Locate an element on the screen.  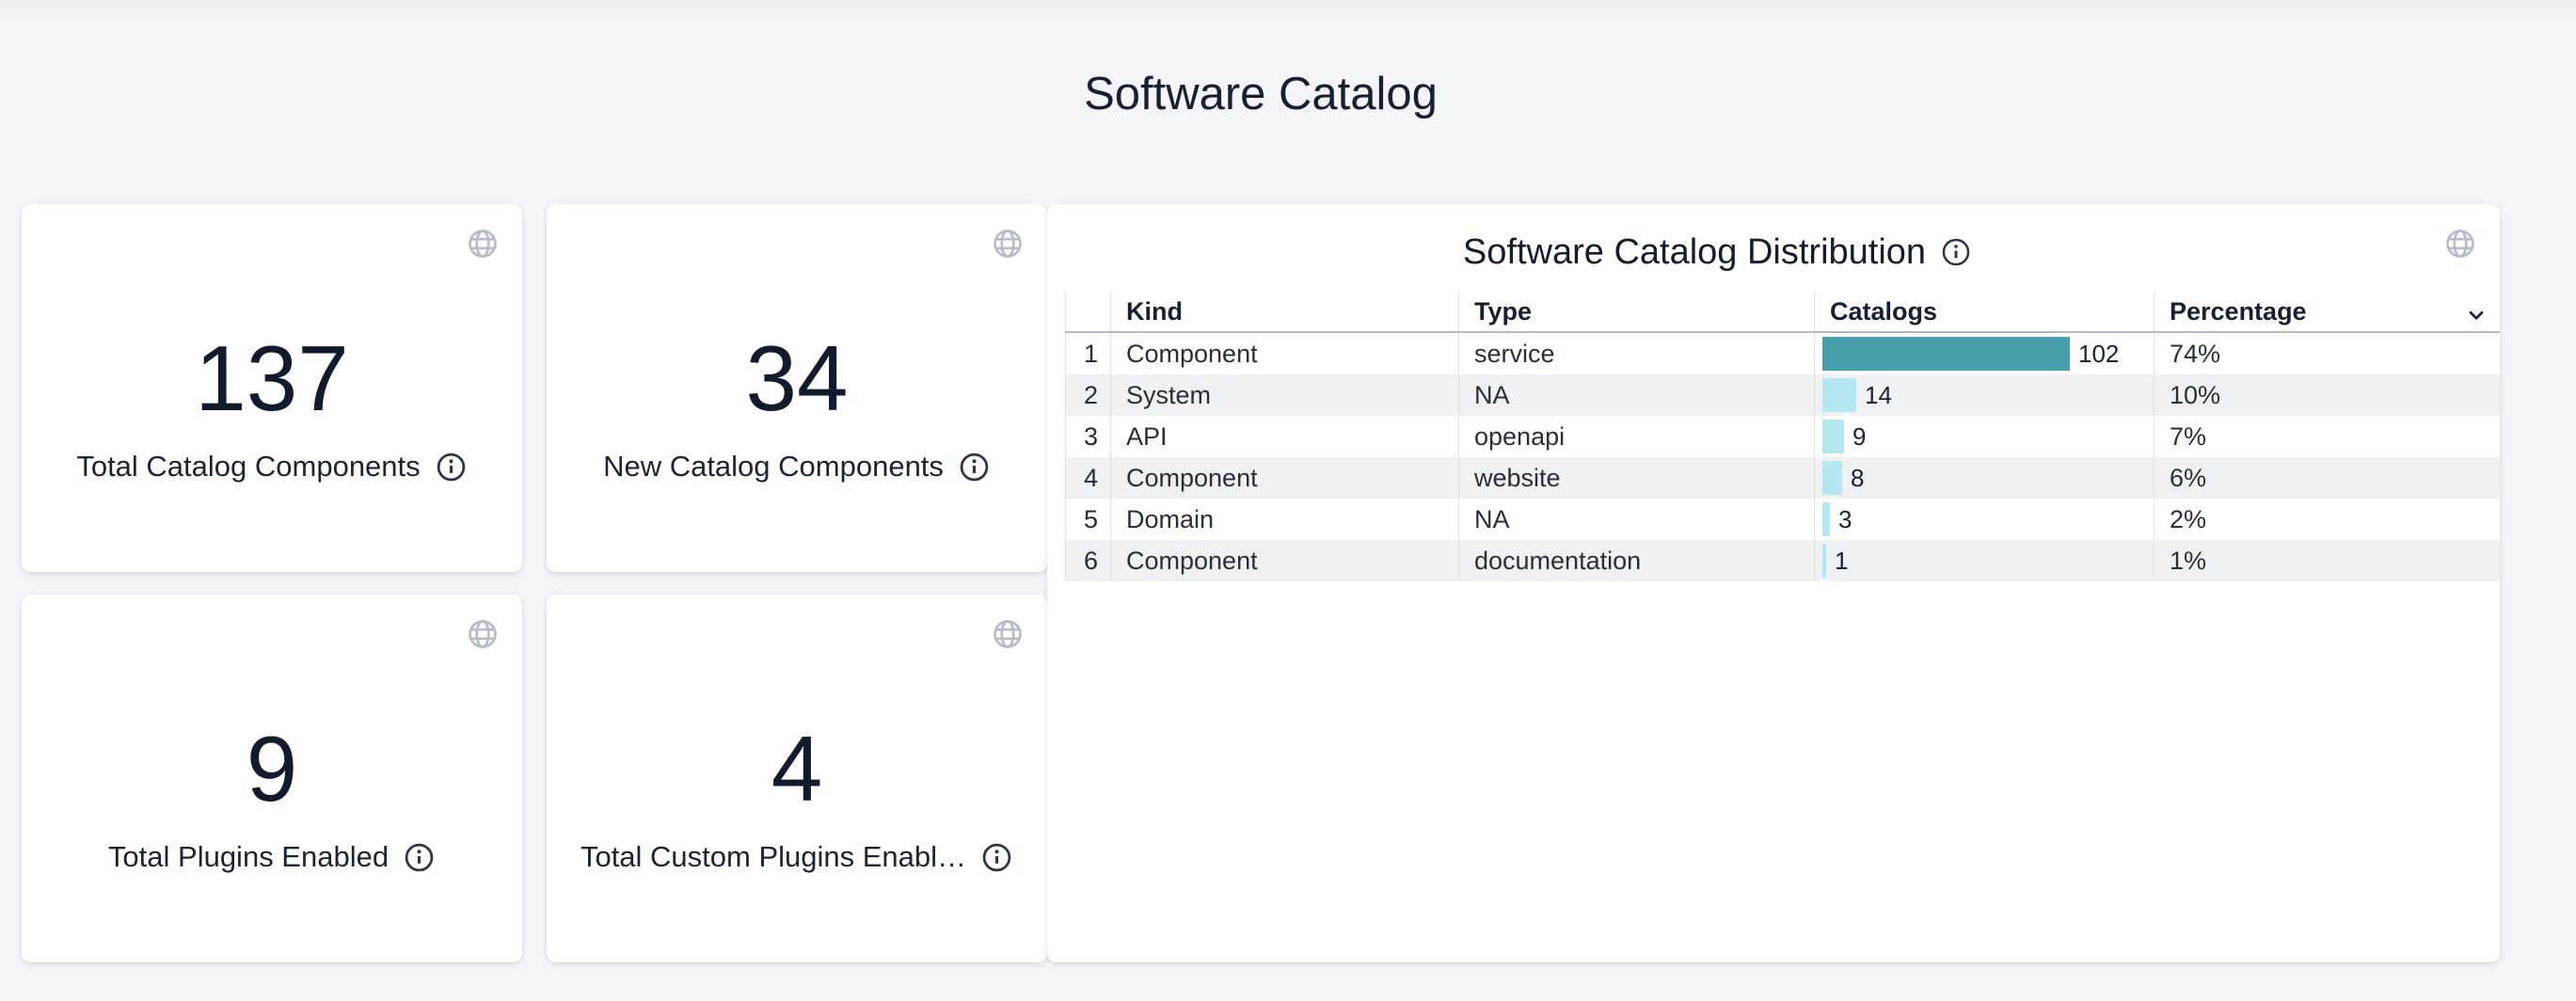
table-header-row: Kind Type Catalogs Percentage is located at coordinates (1782, 312).